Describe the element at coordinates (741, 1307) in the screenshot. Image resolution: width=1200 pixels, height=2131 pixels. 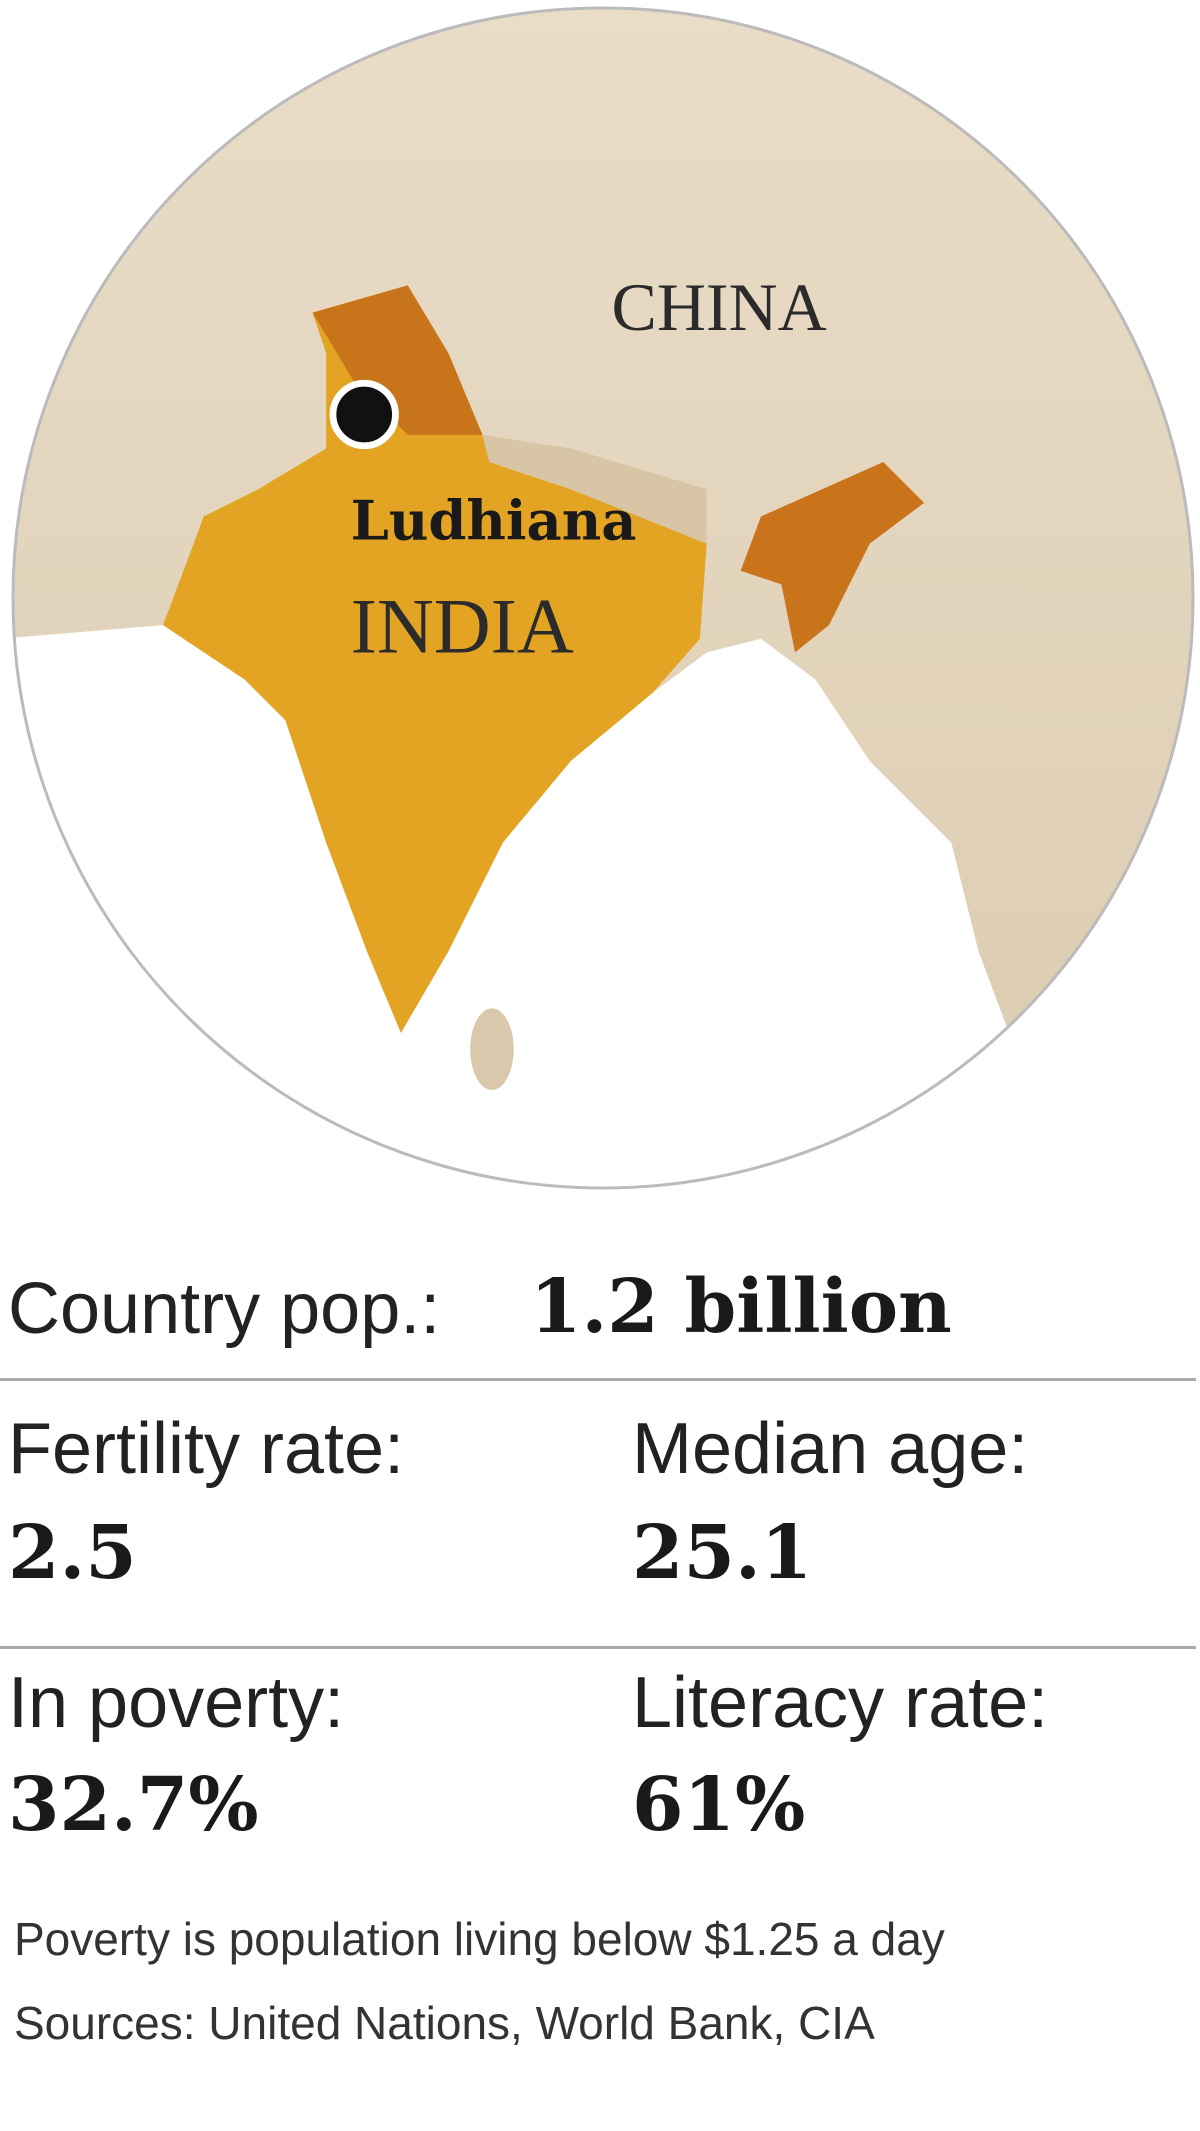
I see `stat-value: 1.2 billion` at that location.